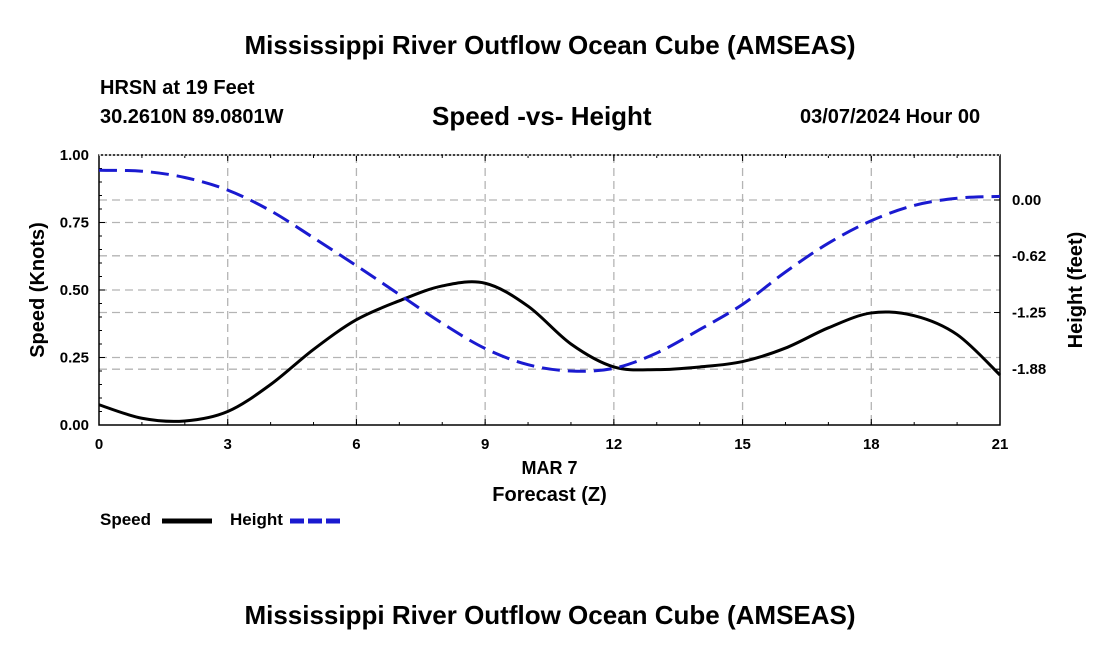 The height and width of the screenshot is (650, 1100). I want to click on y-left-tick-label: 1.00, so click(74, 155).